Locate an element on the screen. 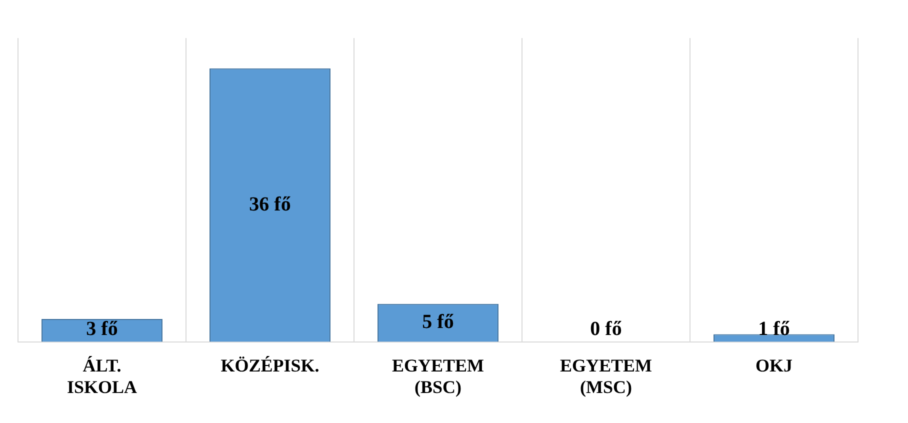 Image resolution: width=908 pixels, height=423 pixels. data-label: 1 fő is located at coordinates (774, 329).